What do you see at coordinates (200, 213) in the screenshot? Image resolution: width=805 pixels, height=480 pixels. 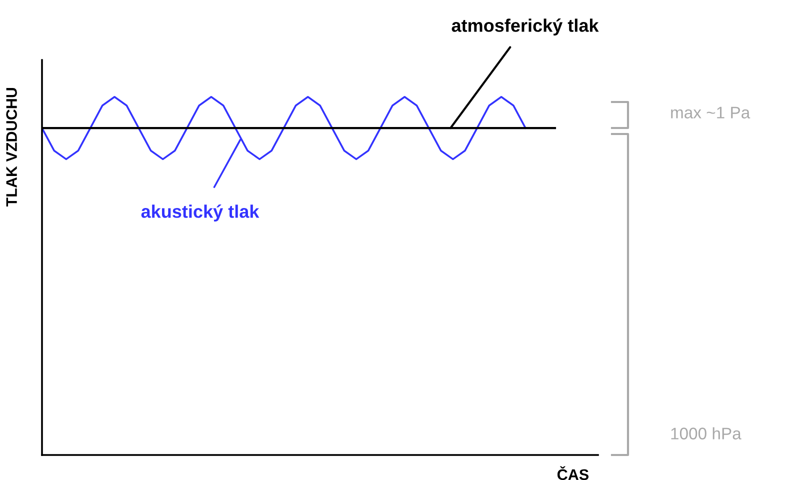 I see `annotation: akustický tlak` at bounding box center [200, 213].